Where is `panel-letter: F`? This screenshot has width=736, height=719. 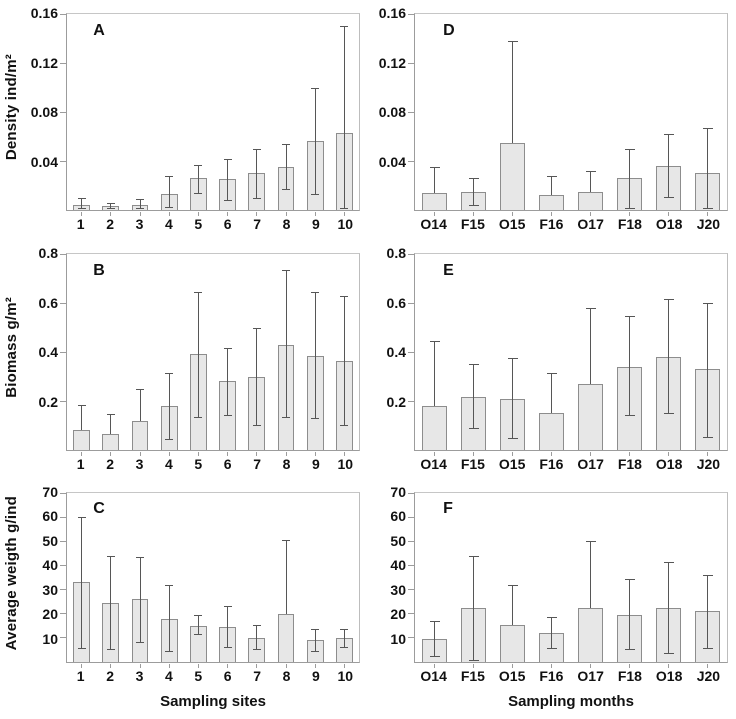
panel-letter: F is located at coordinates (448, 508).